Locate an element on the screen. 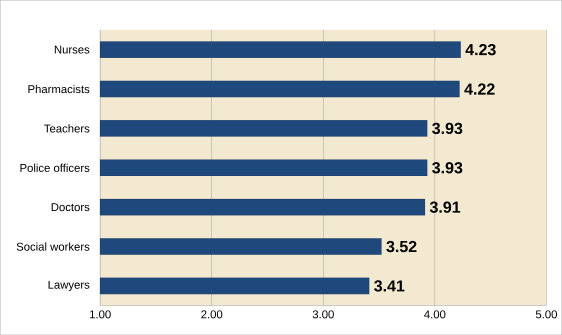 The width and height of the screenshot is (562, 335). data-label: 3.52 is located at coordinates (401, 246).